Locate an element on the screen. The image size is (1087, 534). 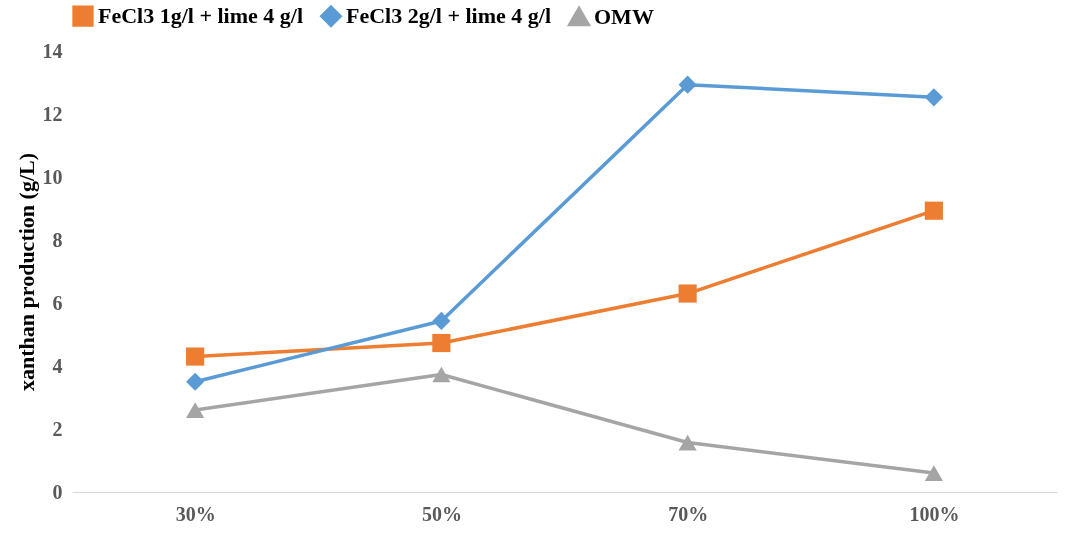
y-tick-label: 0 is located at coordinates (57, 491).